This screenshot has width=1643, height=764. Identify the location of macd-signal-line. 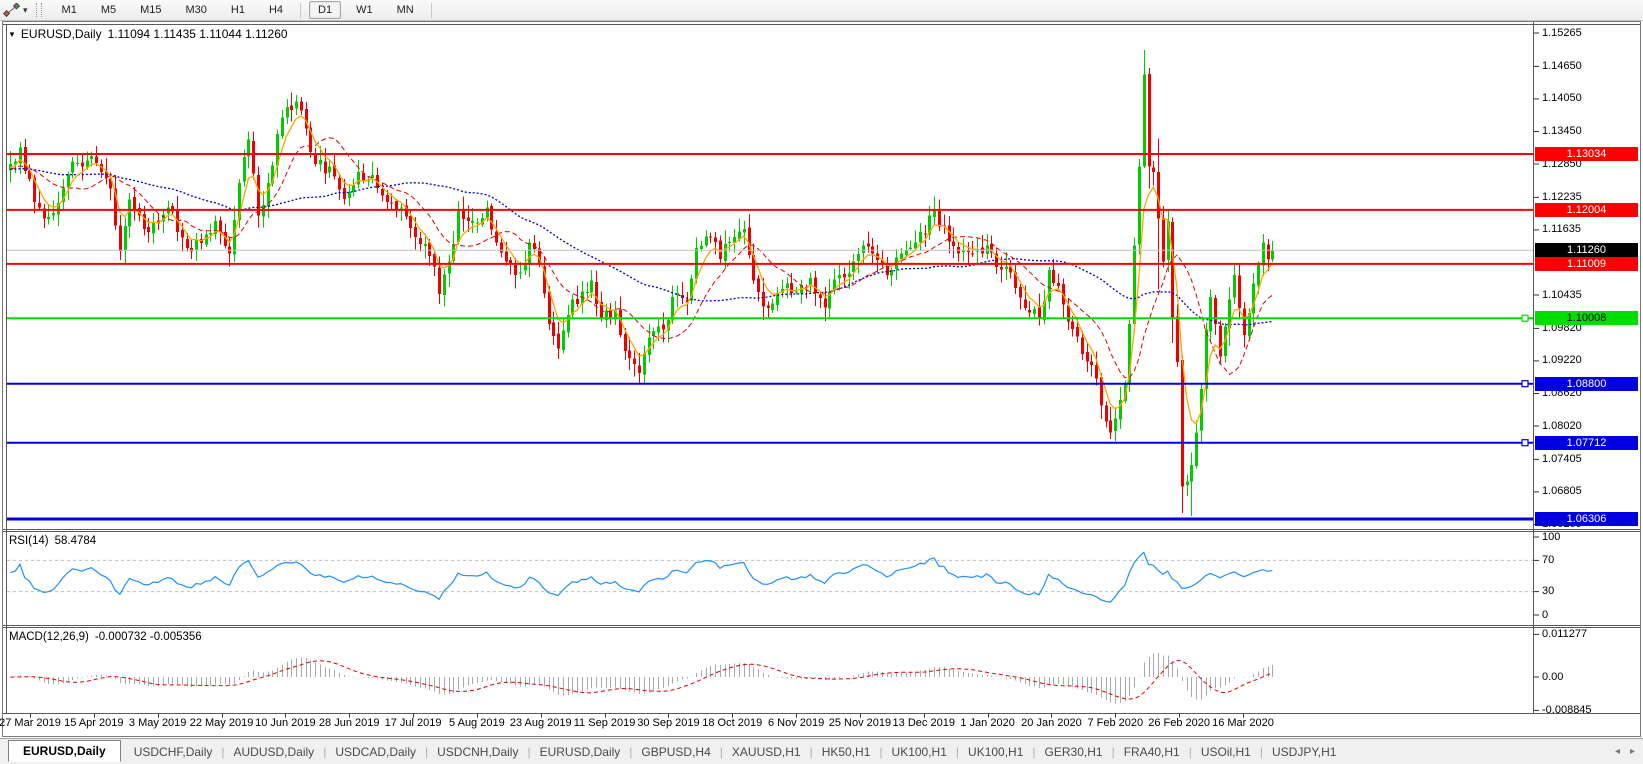
(641, 679).